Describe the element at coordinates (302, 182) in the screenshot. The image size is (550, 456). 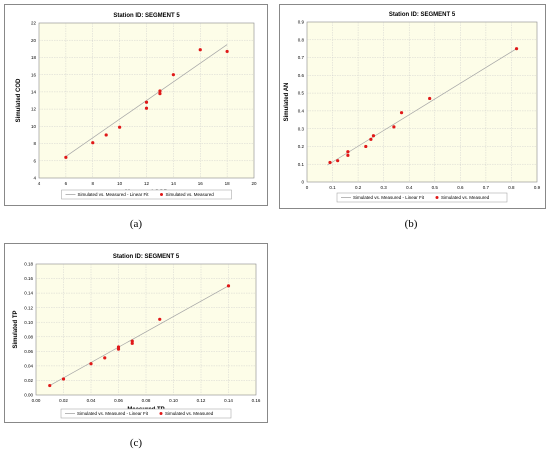
I see `y-tick-label: 0` at that location.